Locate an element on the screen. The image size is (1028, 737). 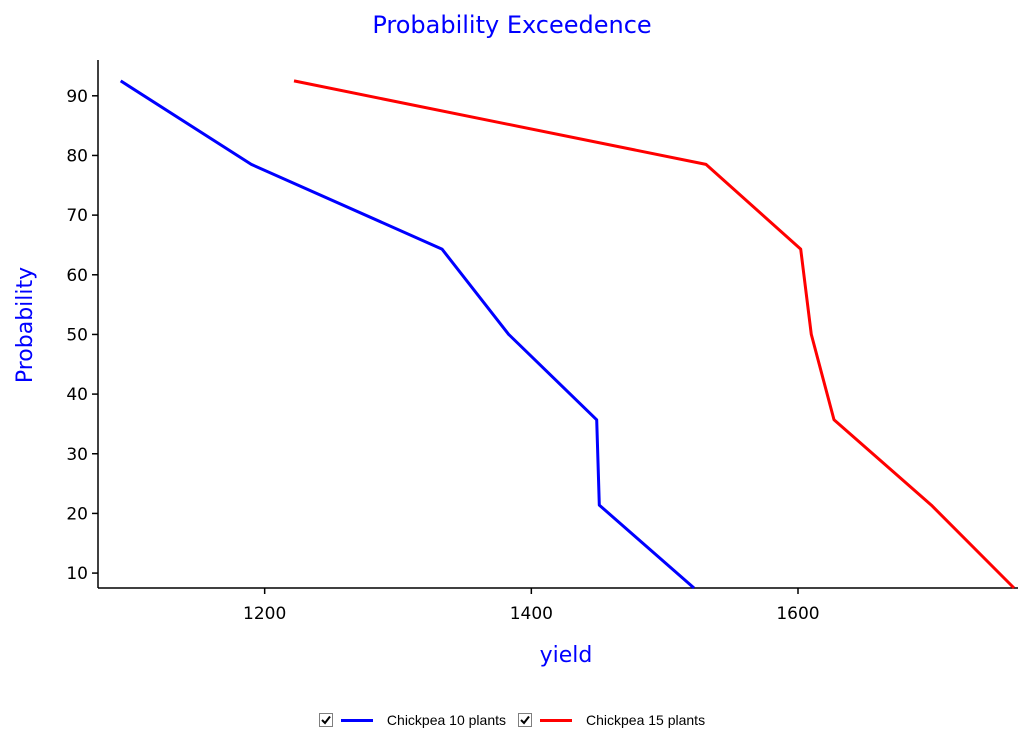
x-axis-title: yield is located at coordinates (566, 655).